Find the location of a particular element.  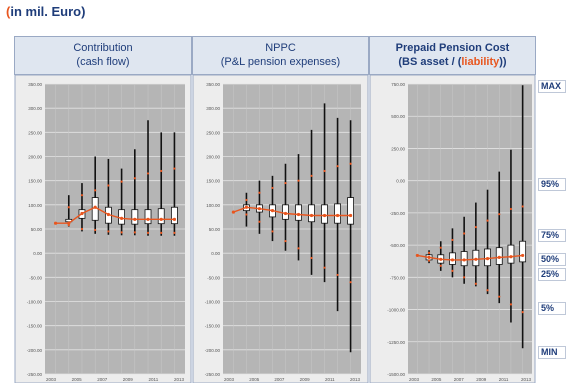

panel-title-line1: Prepaid Pension Cost is located at coordinates (452, 48).